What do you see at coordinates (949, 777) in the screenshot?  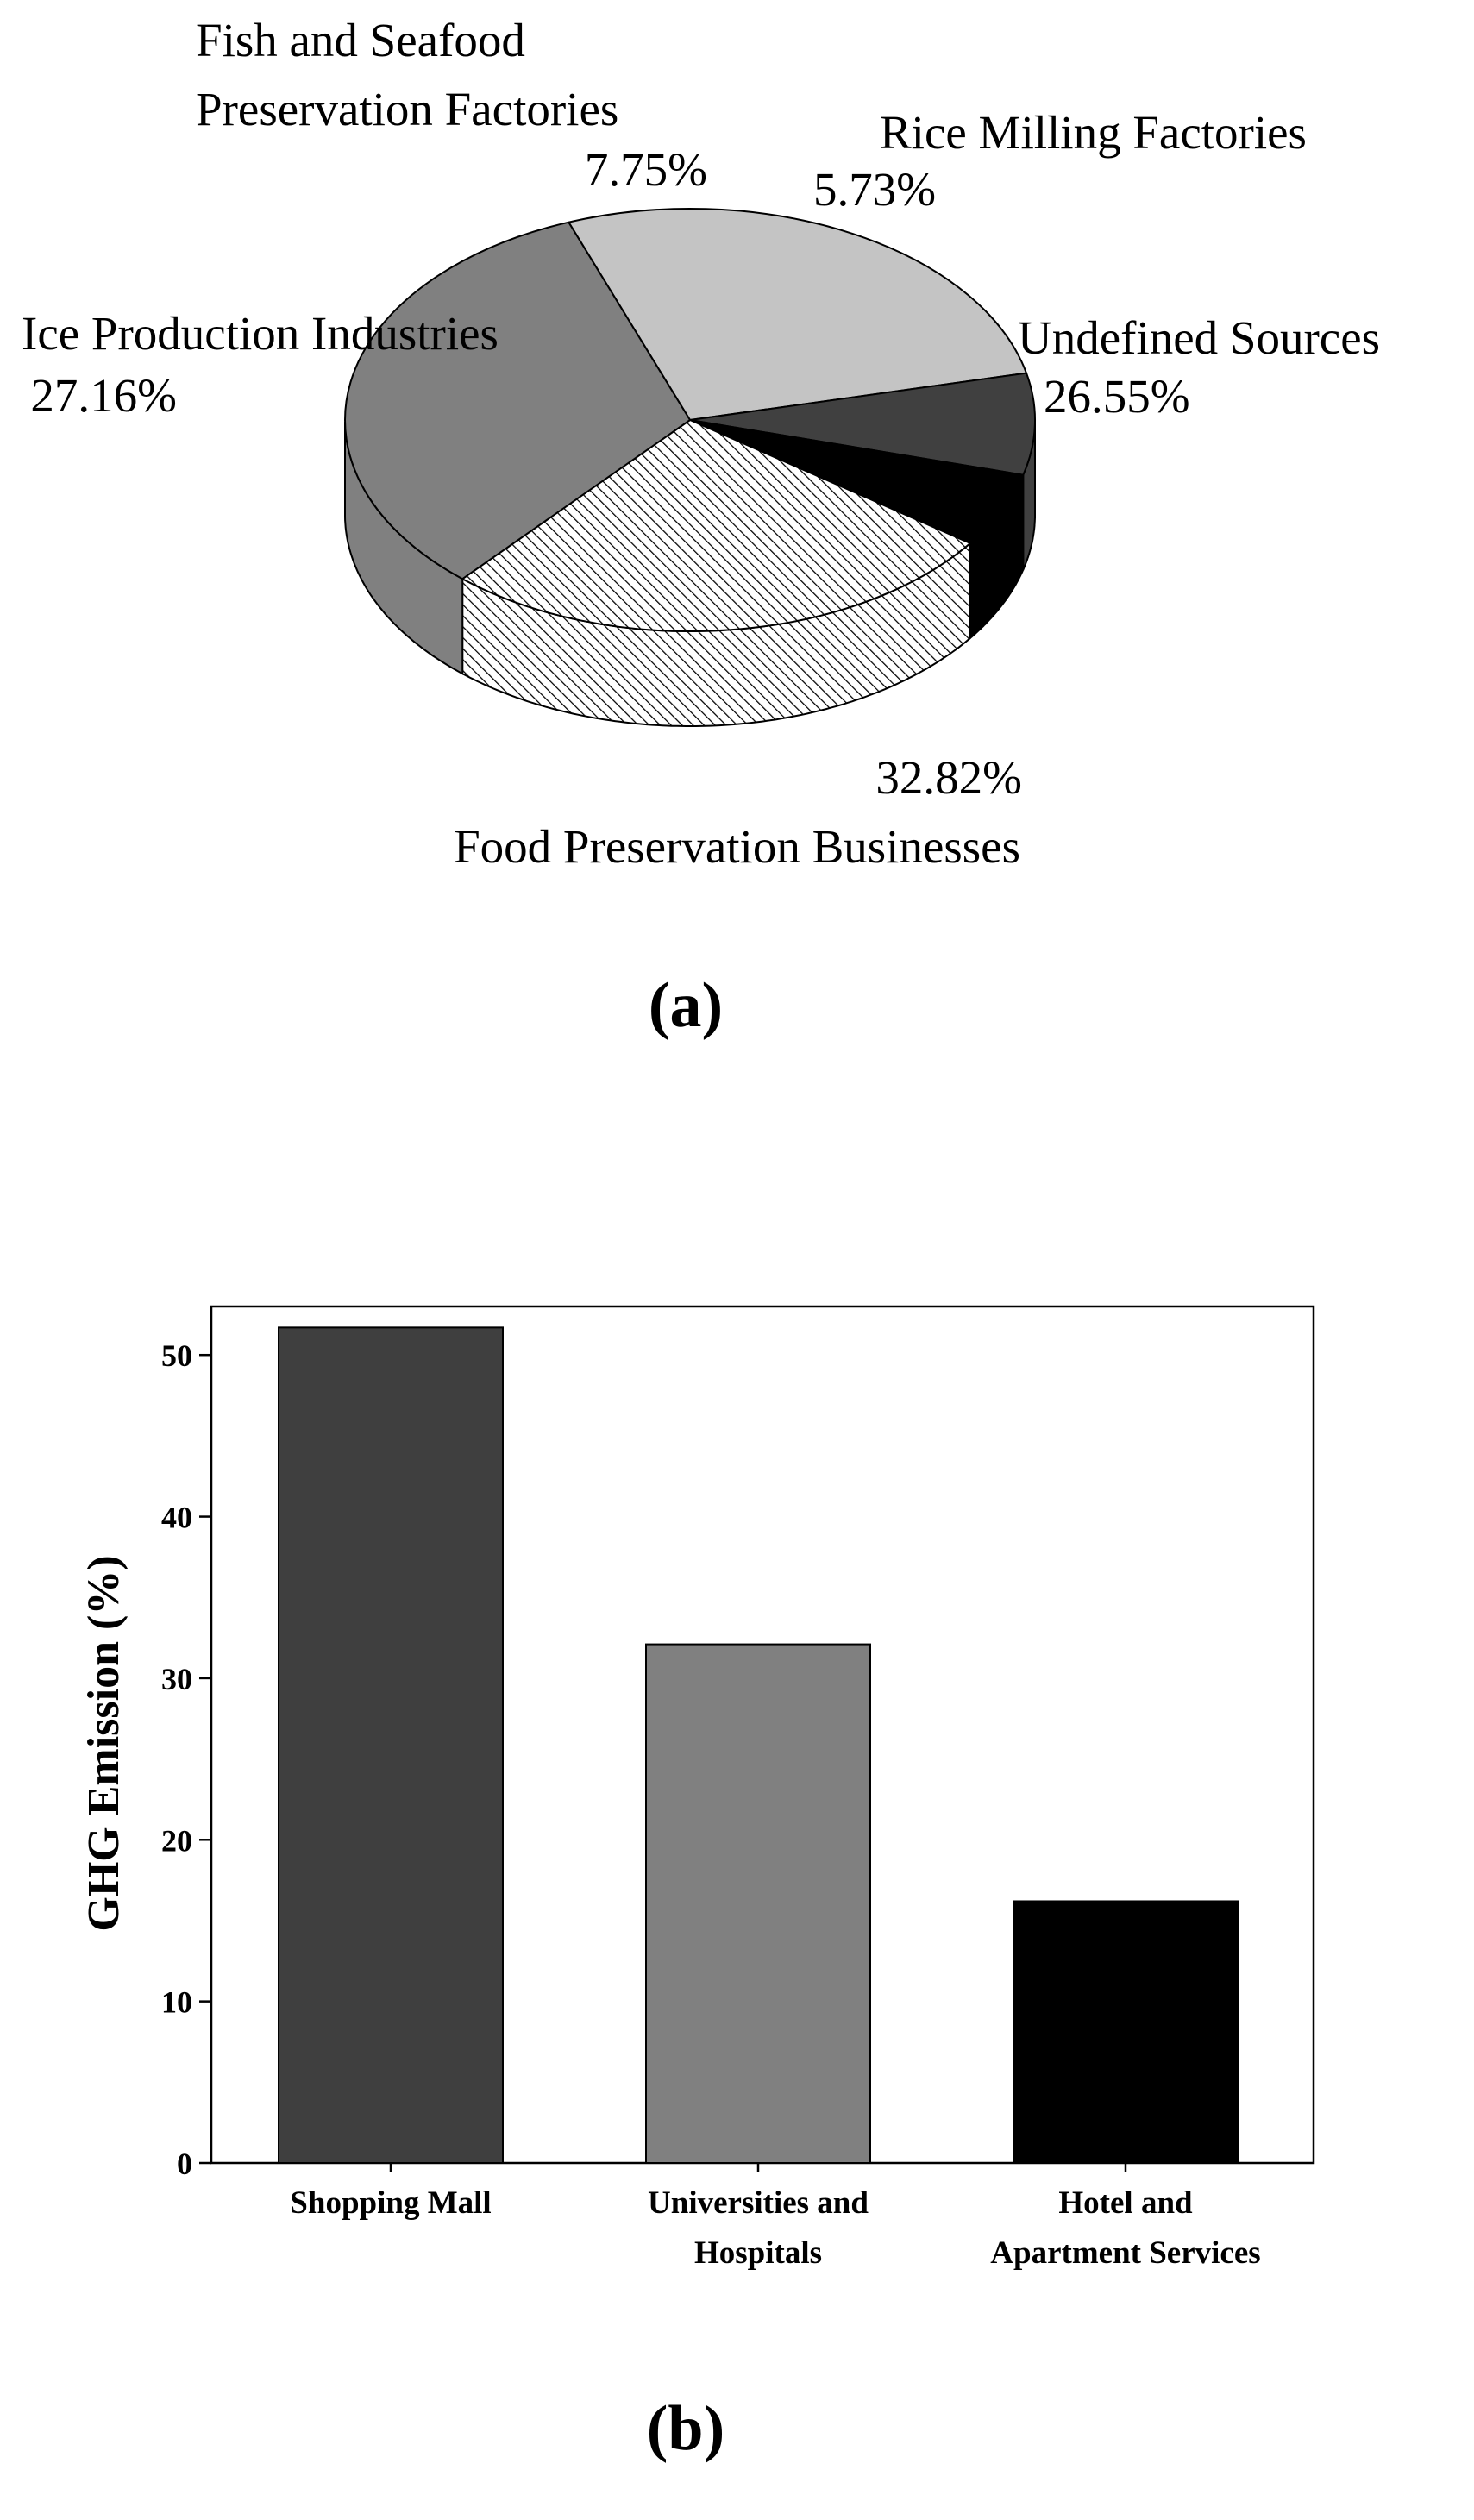 I see `pie-value-food-preservation-businesses: 32.82%` at bounding box center [949, 777].